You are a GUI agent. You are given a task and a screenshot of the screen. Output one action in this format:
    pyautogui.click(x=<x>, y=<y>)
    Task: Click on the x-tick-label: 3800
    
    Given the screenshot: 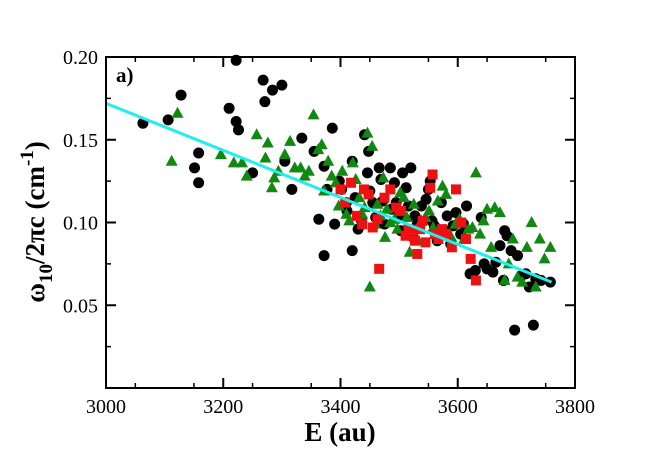 What is the action you would take?
    pyautogui.click(x=575, y=407)
    